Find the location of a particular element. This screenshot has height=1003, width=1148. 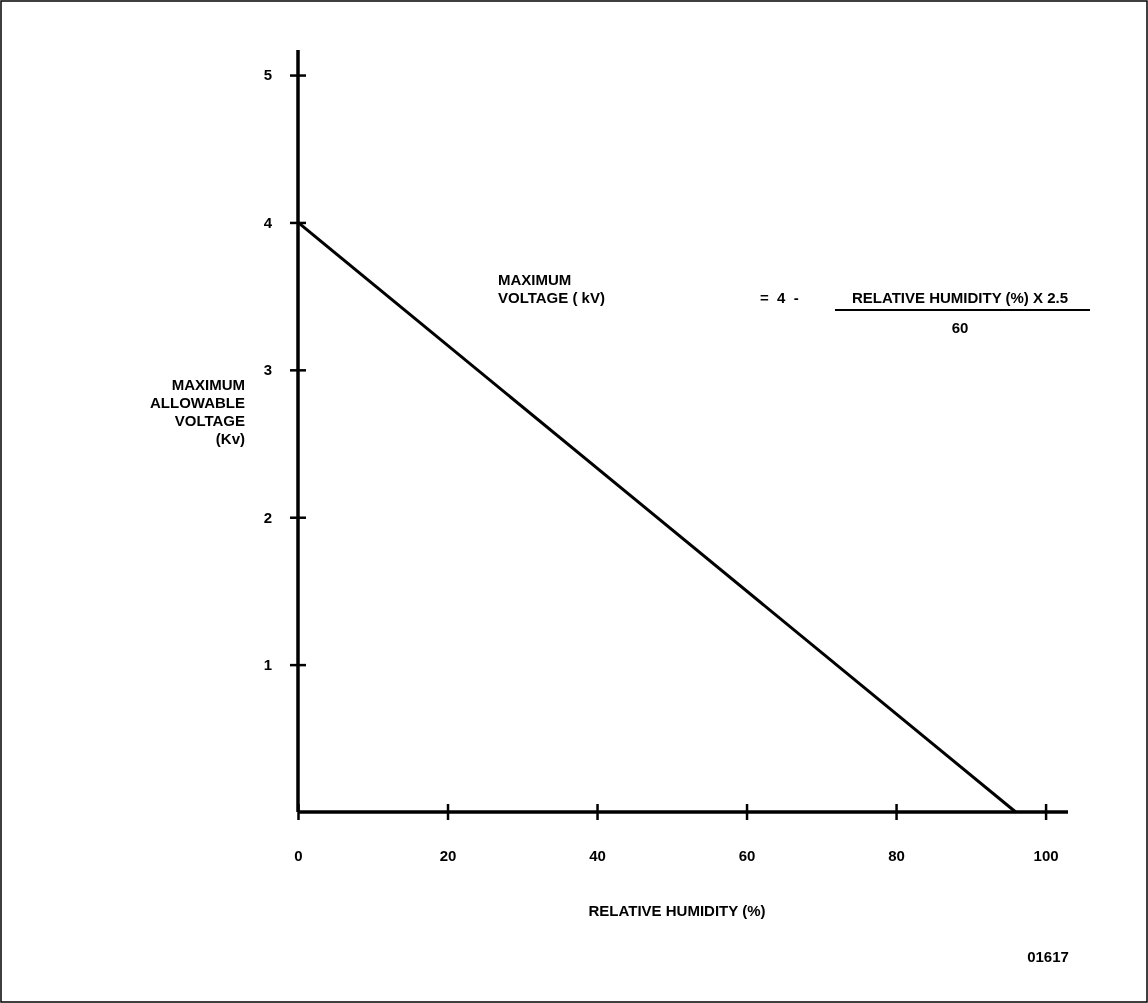

x-tick-label: 0 is located at coordinates (298, 855).